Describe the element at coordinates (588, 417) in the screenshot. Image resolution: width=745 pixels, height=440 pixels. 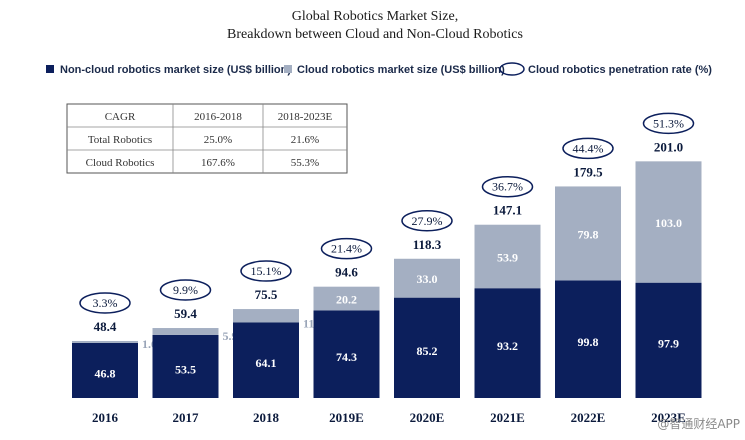
I see `x-tick-2022e: 2022E` at that location.